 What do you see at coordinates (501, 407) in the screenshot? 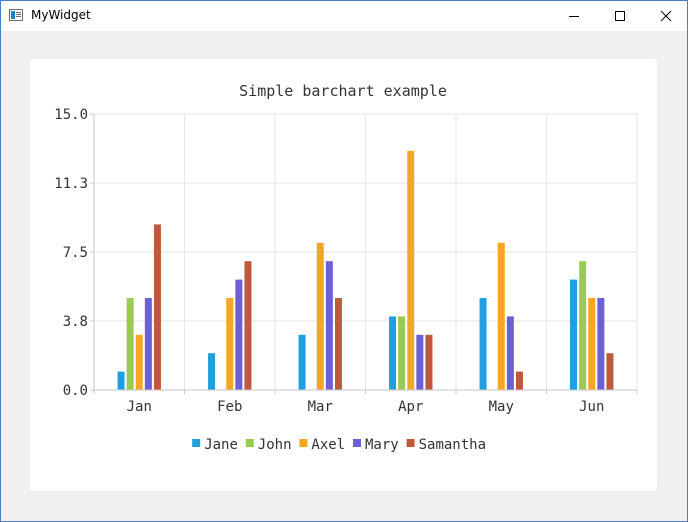
I see `x-tick-label: May` at bounding box center [501, 407].